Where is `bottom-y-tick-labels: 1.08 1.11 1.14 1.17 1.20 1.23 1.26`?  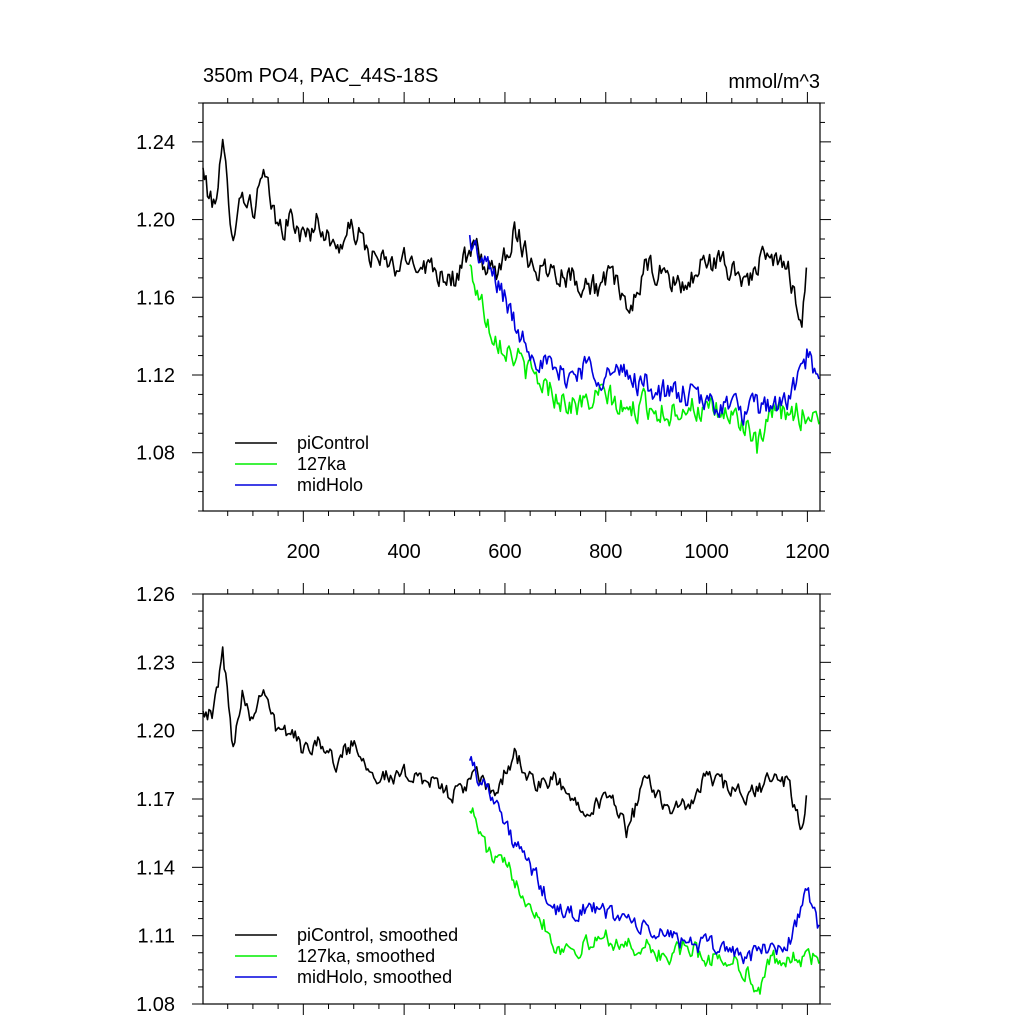 bottom-y-tick-labels: 1.08 1.11 1.14 1.17 1.20 1.23 1.26 is located at coordinates (155, 800).